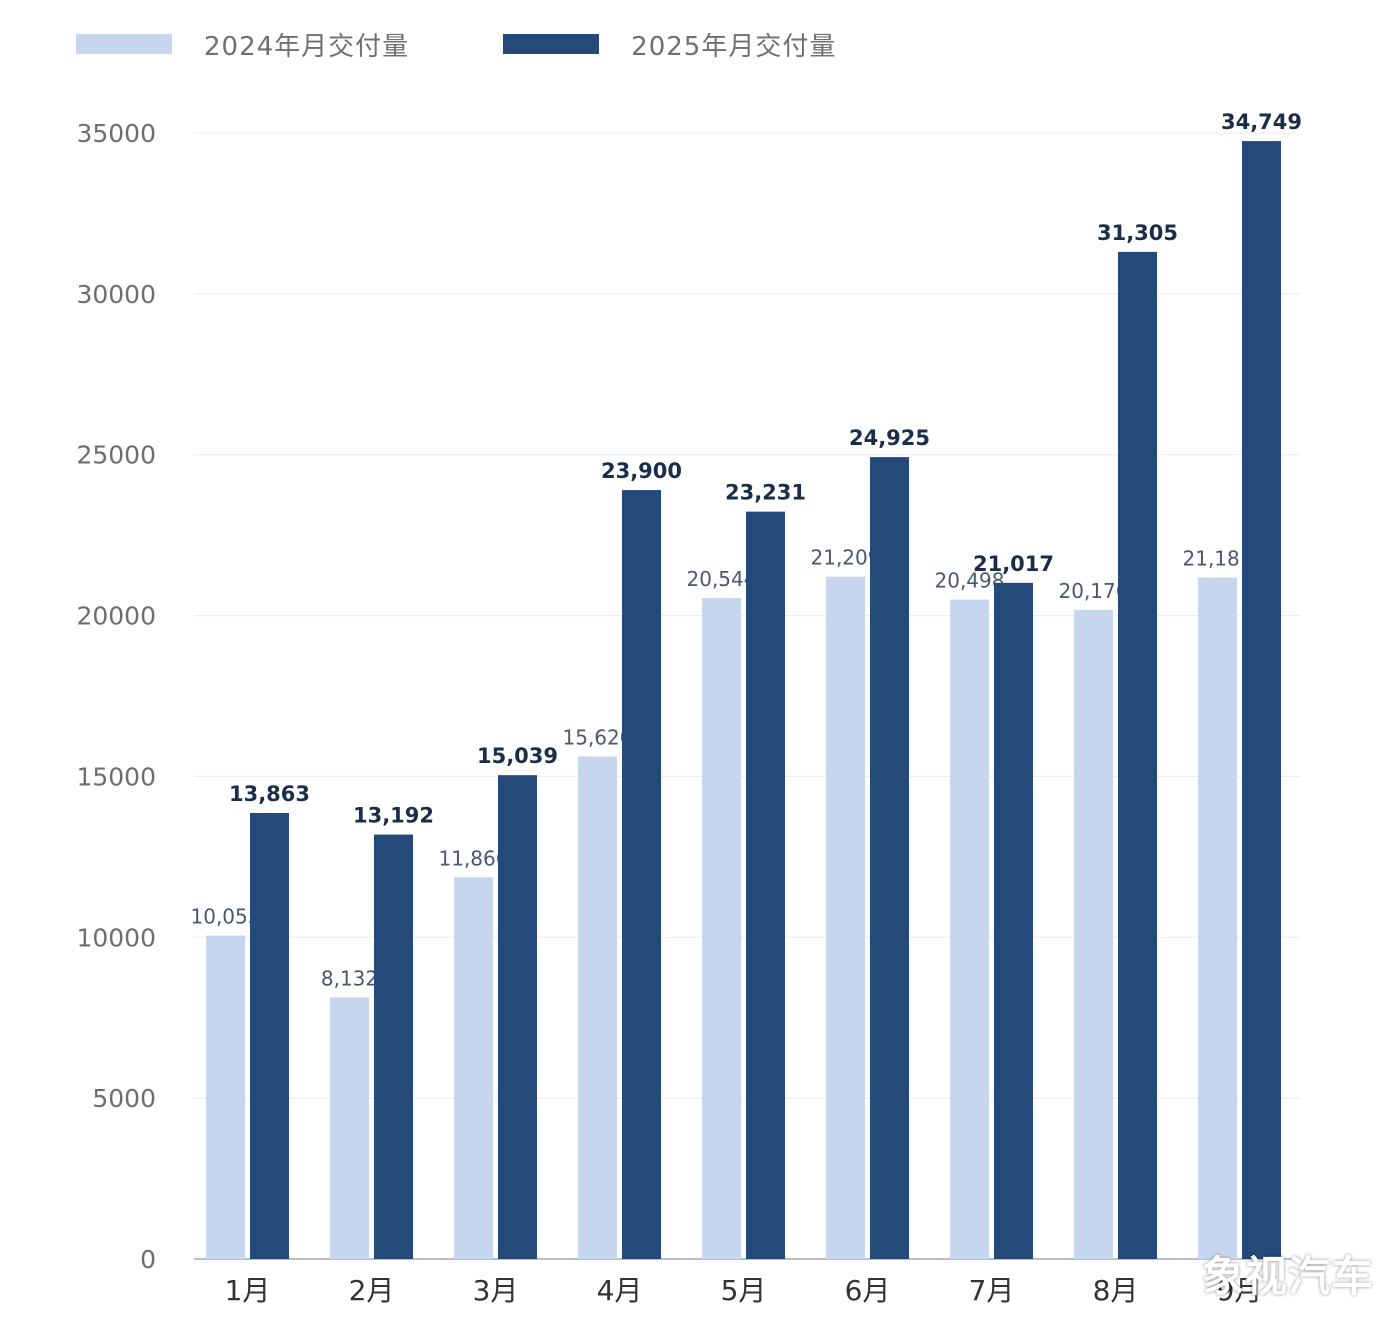 This screenshot has height=1334, width=1394. Describe the element at coordinates (248, 1290) in the screenshot. I see `x-tick-label: 1月` at that location.